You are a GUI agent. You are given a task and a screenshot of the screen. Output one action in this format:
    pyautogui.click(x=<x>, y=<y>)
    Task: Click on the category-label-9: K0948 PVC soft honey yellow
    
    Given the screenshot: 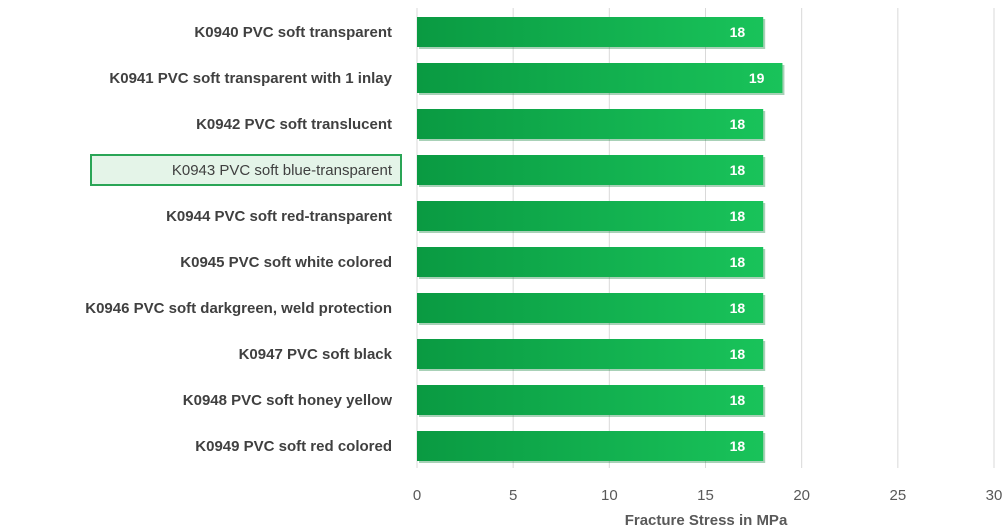 What is the action you would take?
    pyautogui.click(x=288, y=400)
    